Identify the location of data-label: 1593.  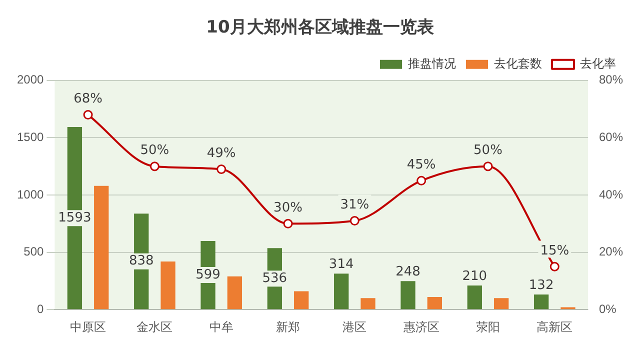
(75, 218).